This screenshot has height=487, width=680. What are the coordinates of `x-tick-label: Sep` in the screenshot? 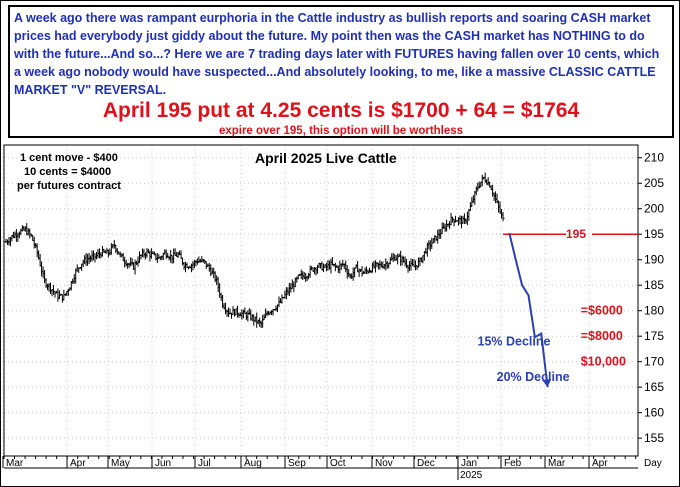 It's located at (297, 463).